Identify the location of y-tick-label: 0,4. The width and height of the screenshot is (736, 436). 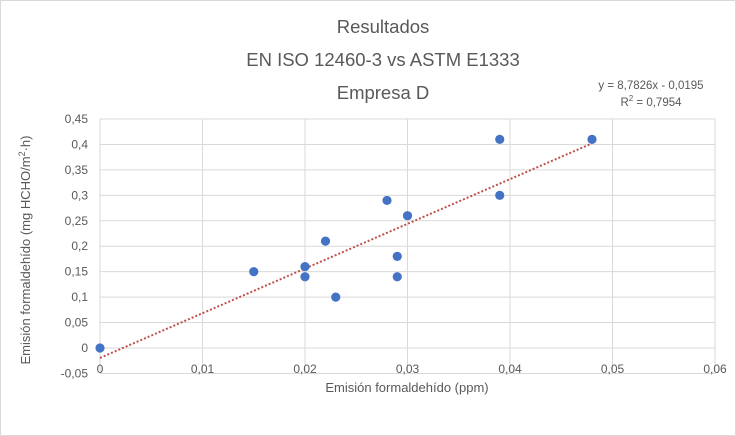
(79, 144).